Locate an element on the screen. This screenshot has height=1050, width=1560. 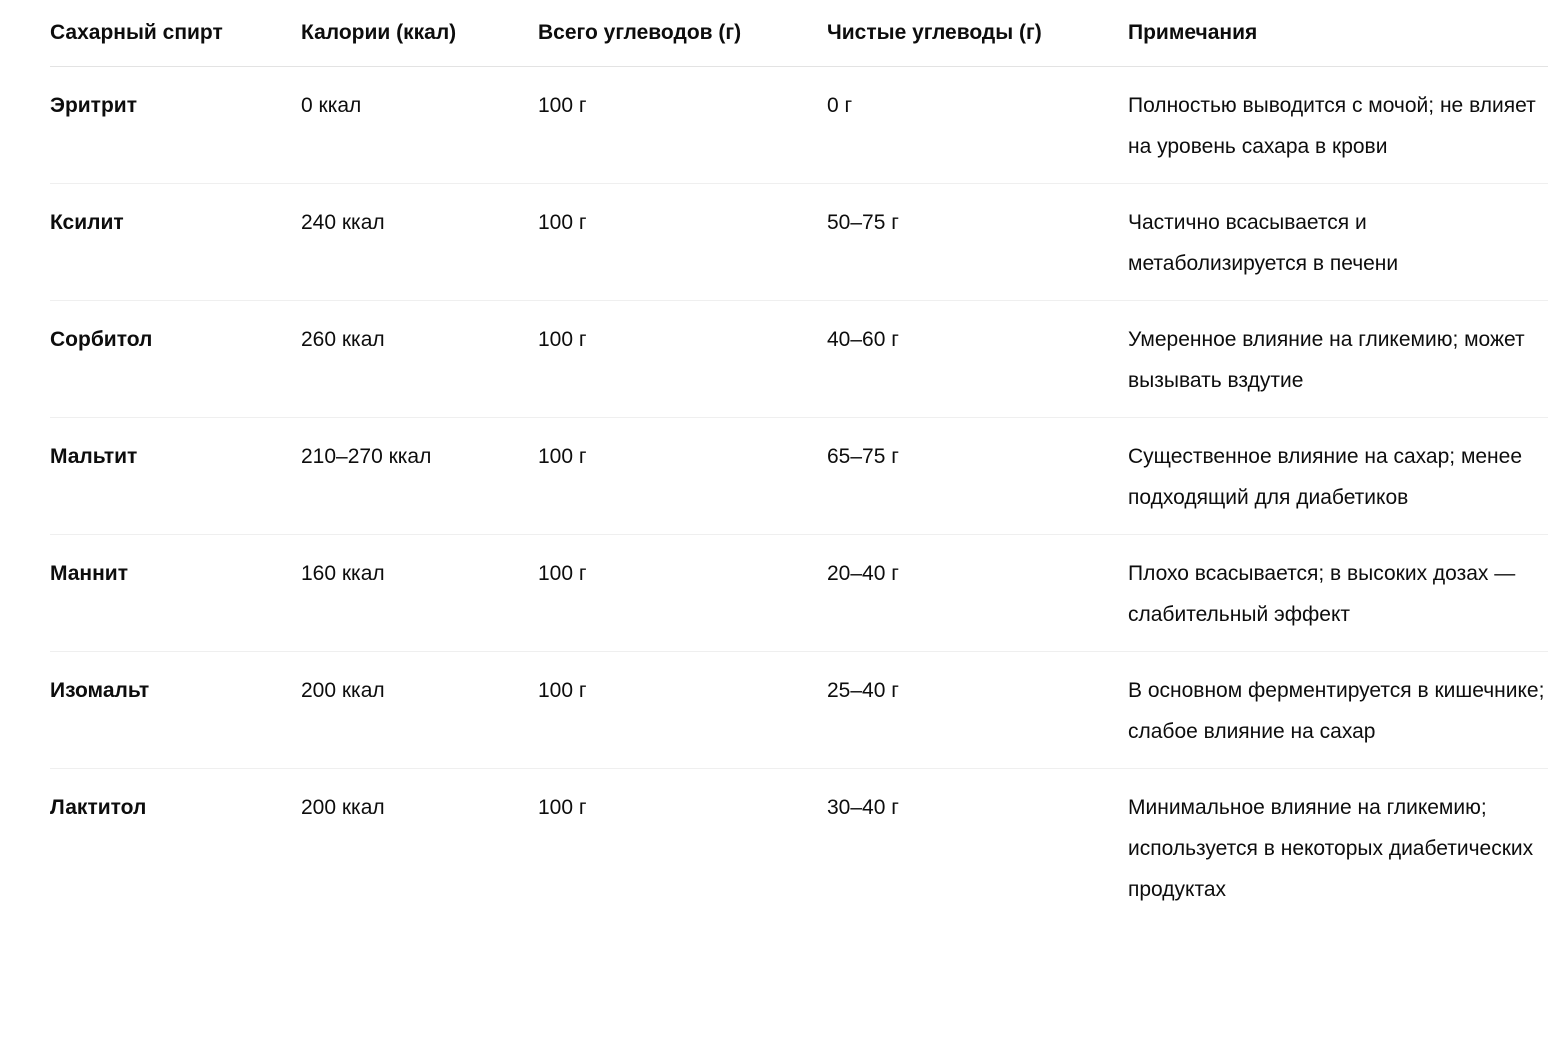
cell-net-carbs: 30–40 г is located at coordinates (863, 807).